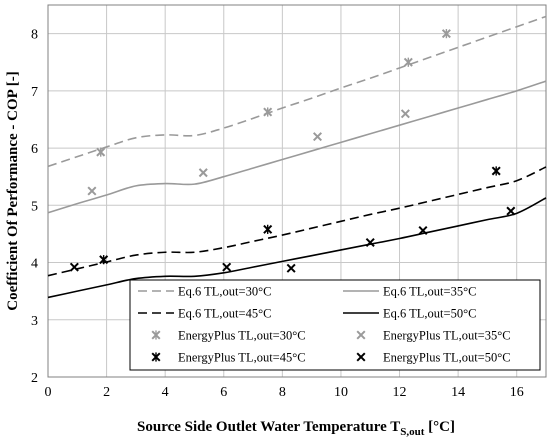 The height and width of the screenshot is (443, 550). Describe the element at coordinates (48, 392) in the screenshot. I see `x-tick-label: 0` at that location.